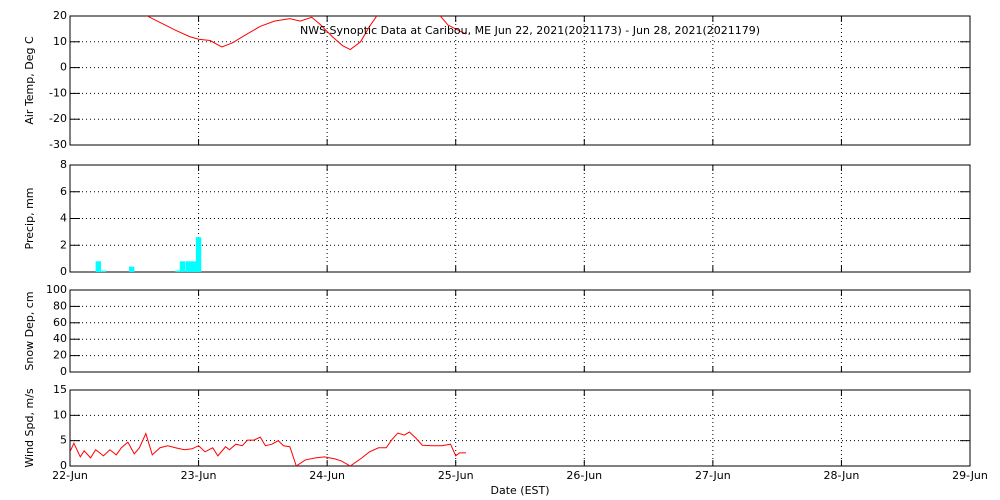 This screenshot has height=500, width=1000. I want to click on plot-frame, so click(520, 428).